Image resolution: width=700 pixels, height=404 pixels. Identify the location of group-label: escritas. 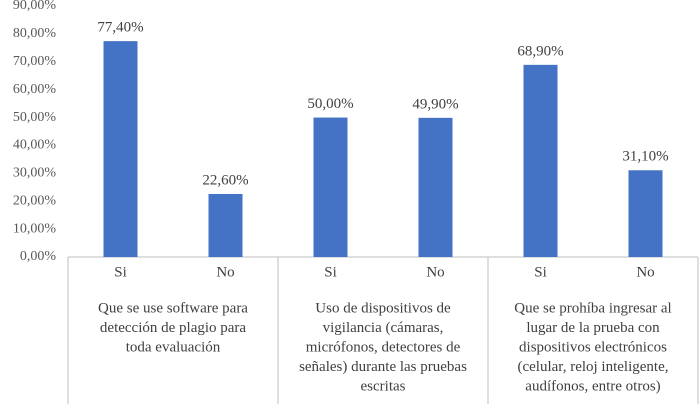
(383, 386).